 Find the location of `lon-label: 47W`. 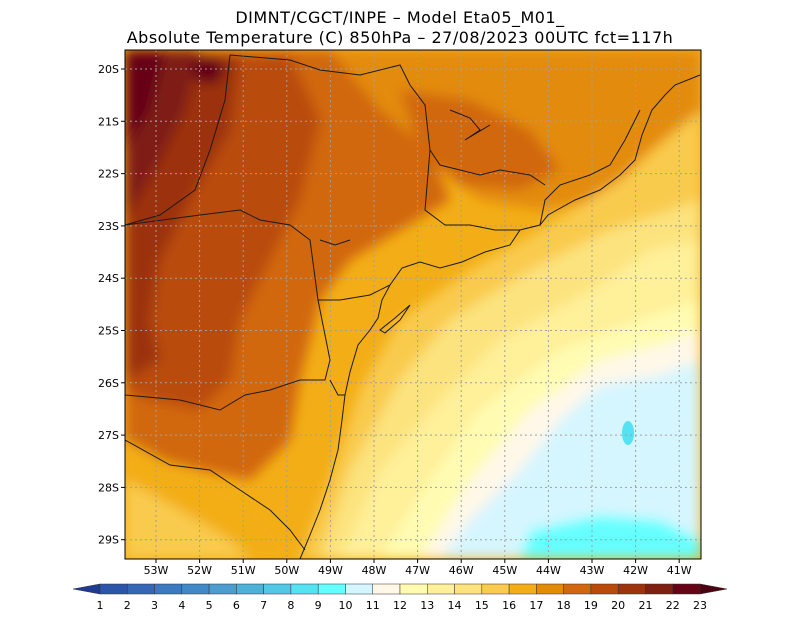

lon-label: 47W is located at coordinates (417, 570).